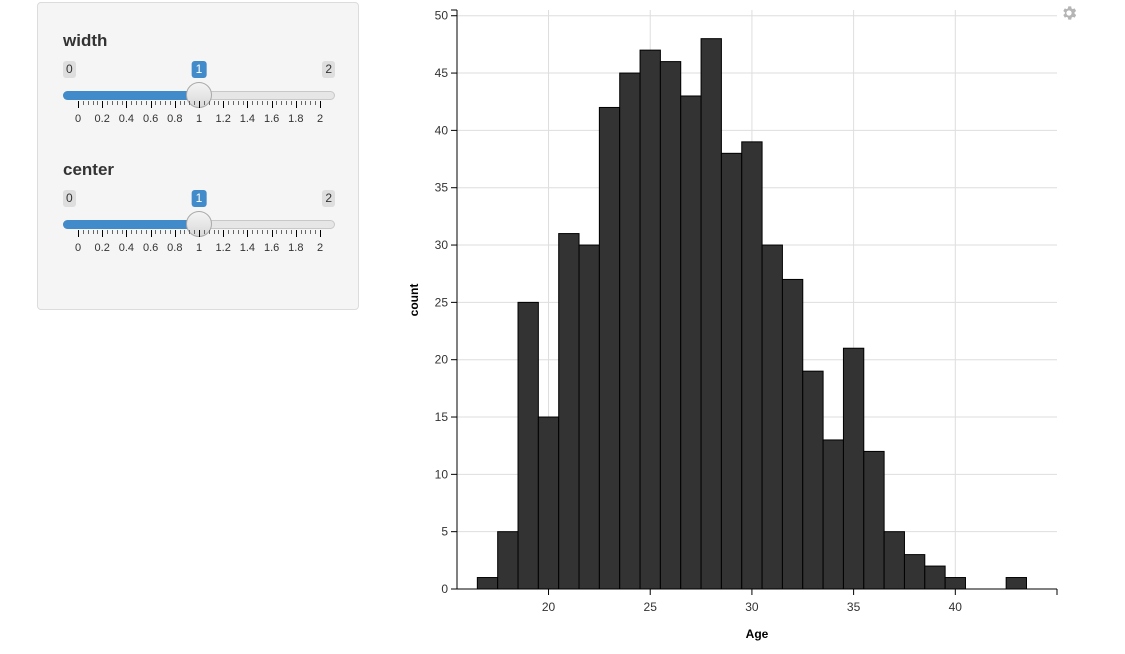  What do you see at coordinates (442, 245) in the screenshot?
I see `y-tick-label: 30` at bounding box center [442, 245].